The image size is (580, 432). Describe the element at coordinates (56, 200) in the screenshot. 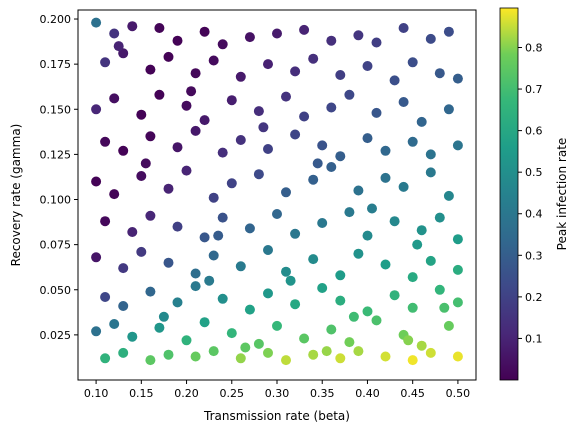

I see `y-tick-label: 0.100` at that location.